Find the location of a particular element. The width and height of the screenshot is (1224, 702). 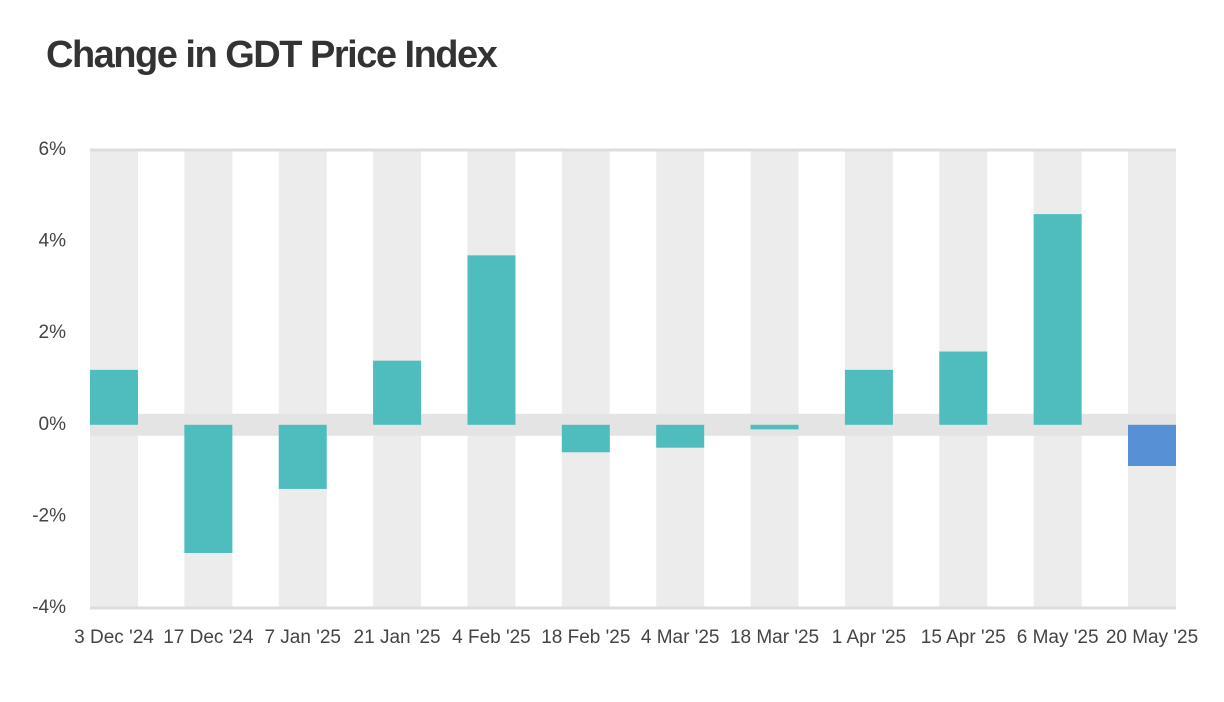

x-tick-label: 15 Apr '25 is located at coordinates (963, 637).